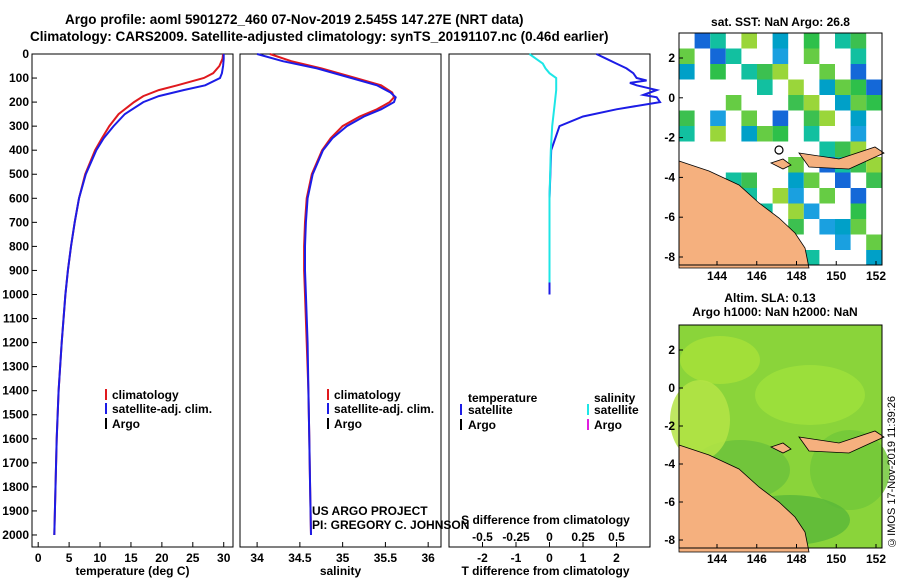 The image size is (900, 580). Describe the element at coordinates (774, 312) in the screenshot. I see `sla-map-title-line-2: Argo h1000: NaN h2000: NaN` at that location.